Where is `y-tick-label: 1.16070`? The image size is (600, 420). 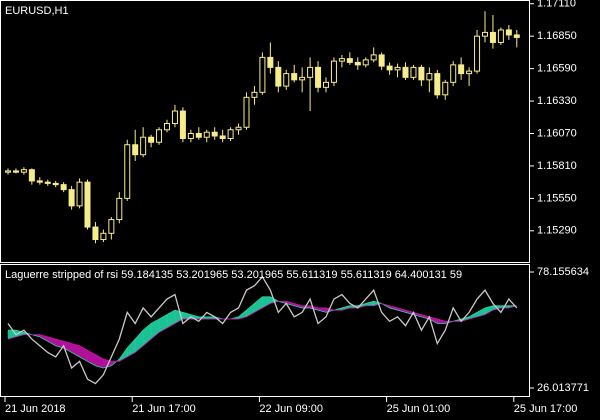
y-tick-label: 1.16070 is located at coordinates (557, 133).